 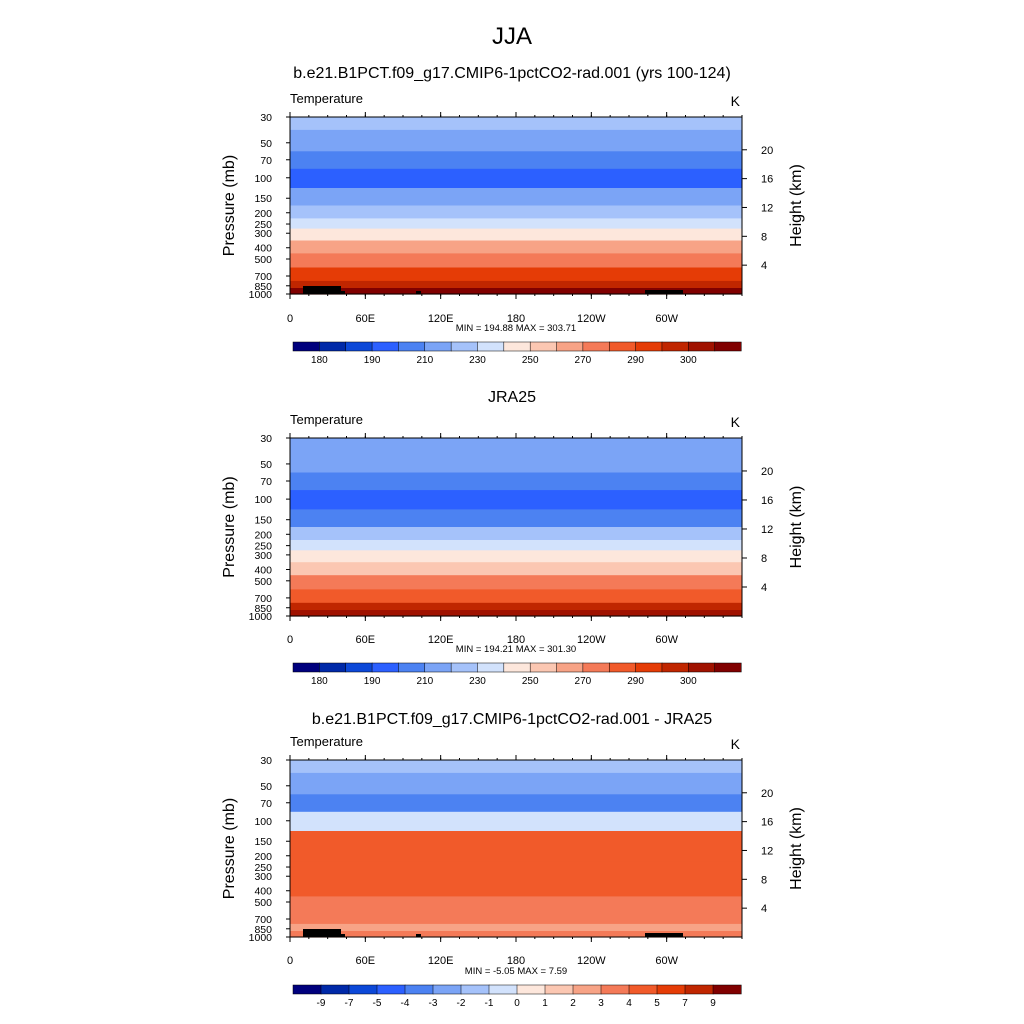 What do you see at coordinates (372, 681) in the screenshot?
I see `colorbar-label: 190` at bounding box center [372, 681].